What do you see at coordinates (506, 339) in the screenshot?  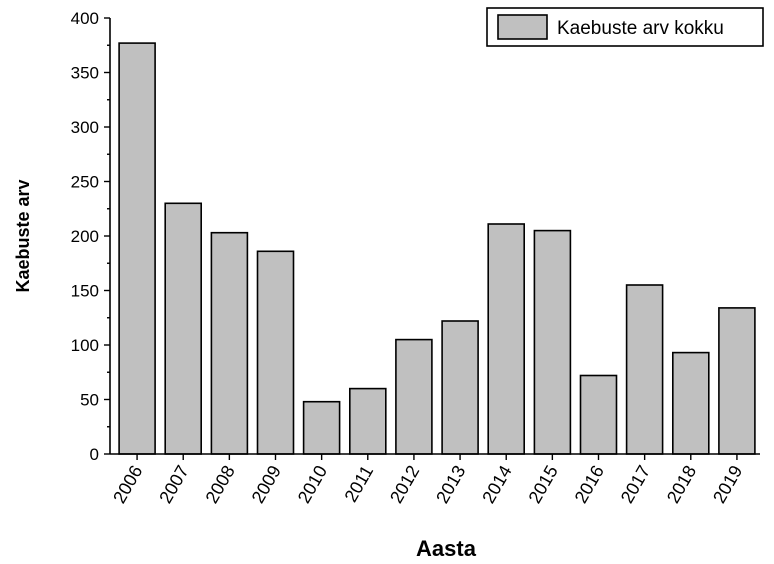 I see `bar-2014` at bounding box center [506, 339].